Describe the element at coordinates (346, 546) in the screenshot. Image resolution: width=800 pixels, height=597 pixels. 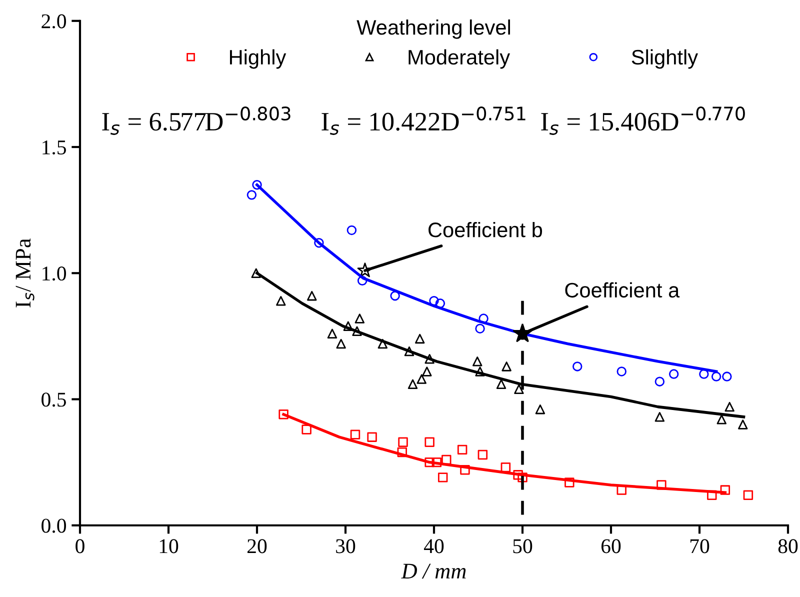
I see `x-tick-label: 30` at that location.